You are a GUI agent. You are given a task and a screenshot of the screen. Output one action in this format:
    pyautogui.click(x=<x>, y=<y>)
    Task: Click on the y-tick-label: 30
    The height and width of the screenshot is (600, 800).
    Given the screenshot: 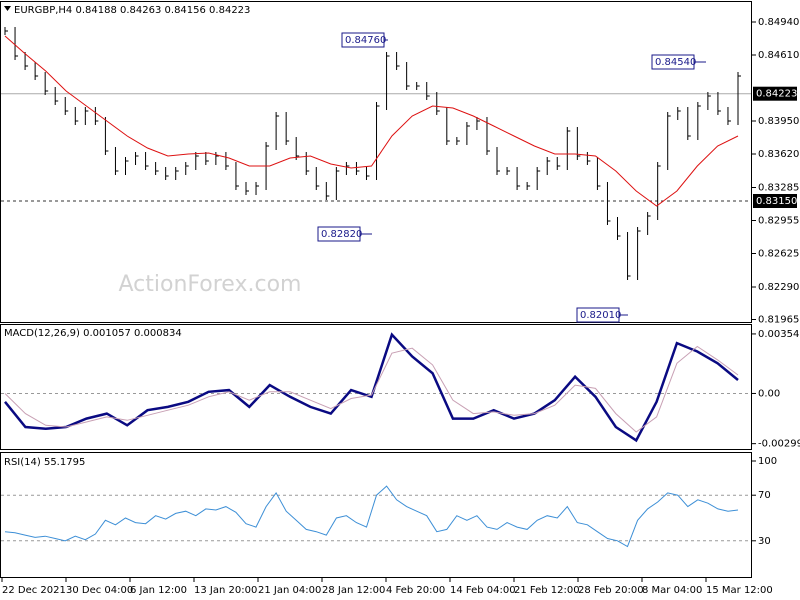 What is the action you would take?
    pyautogui.click(x=764, y=541)
    